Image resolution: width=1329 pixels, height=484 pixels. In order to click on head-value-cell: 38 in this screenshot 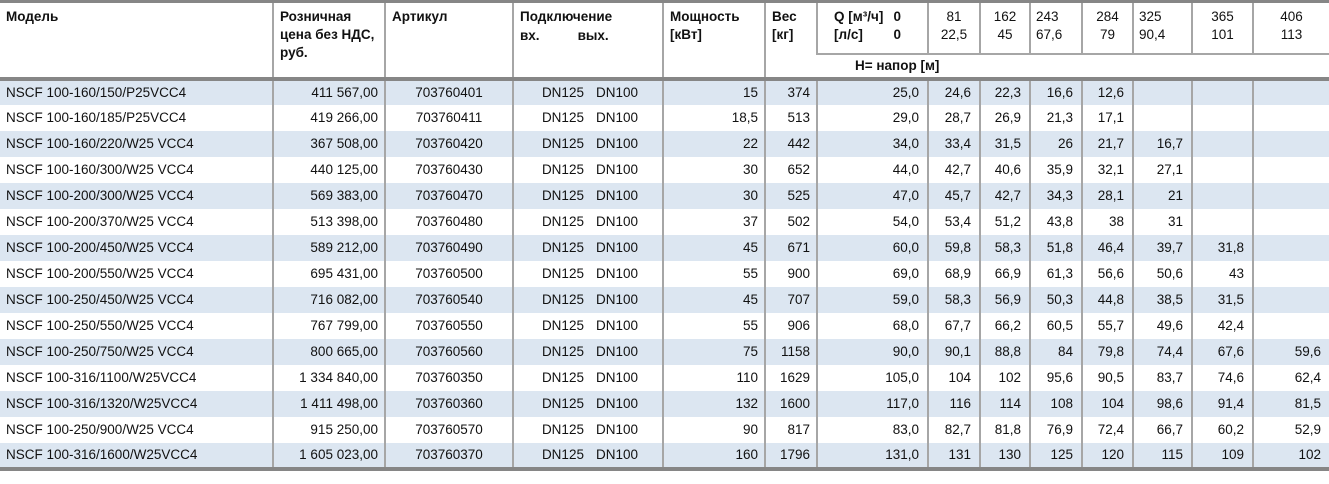, I will do `click(1107, 221)`.